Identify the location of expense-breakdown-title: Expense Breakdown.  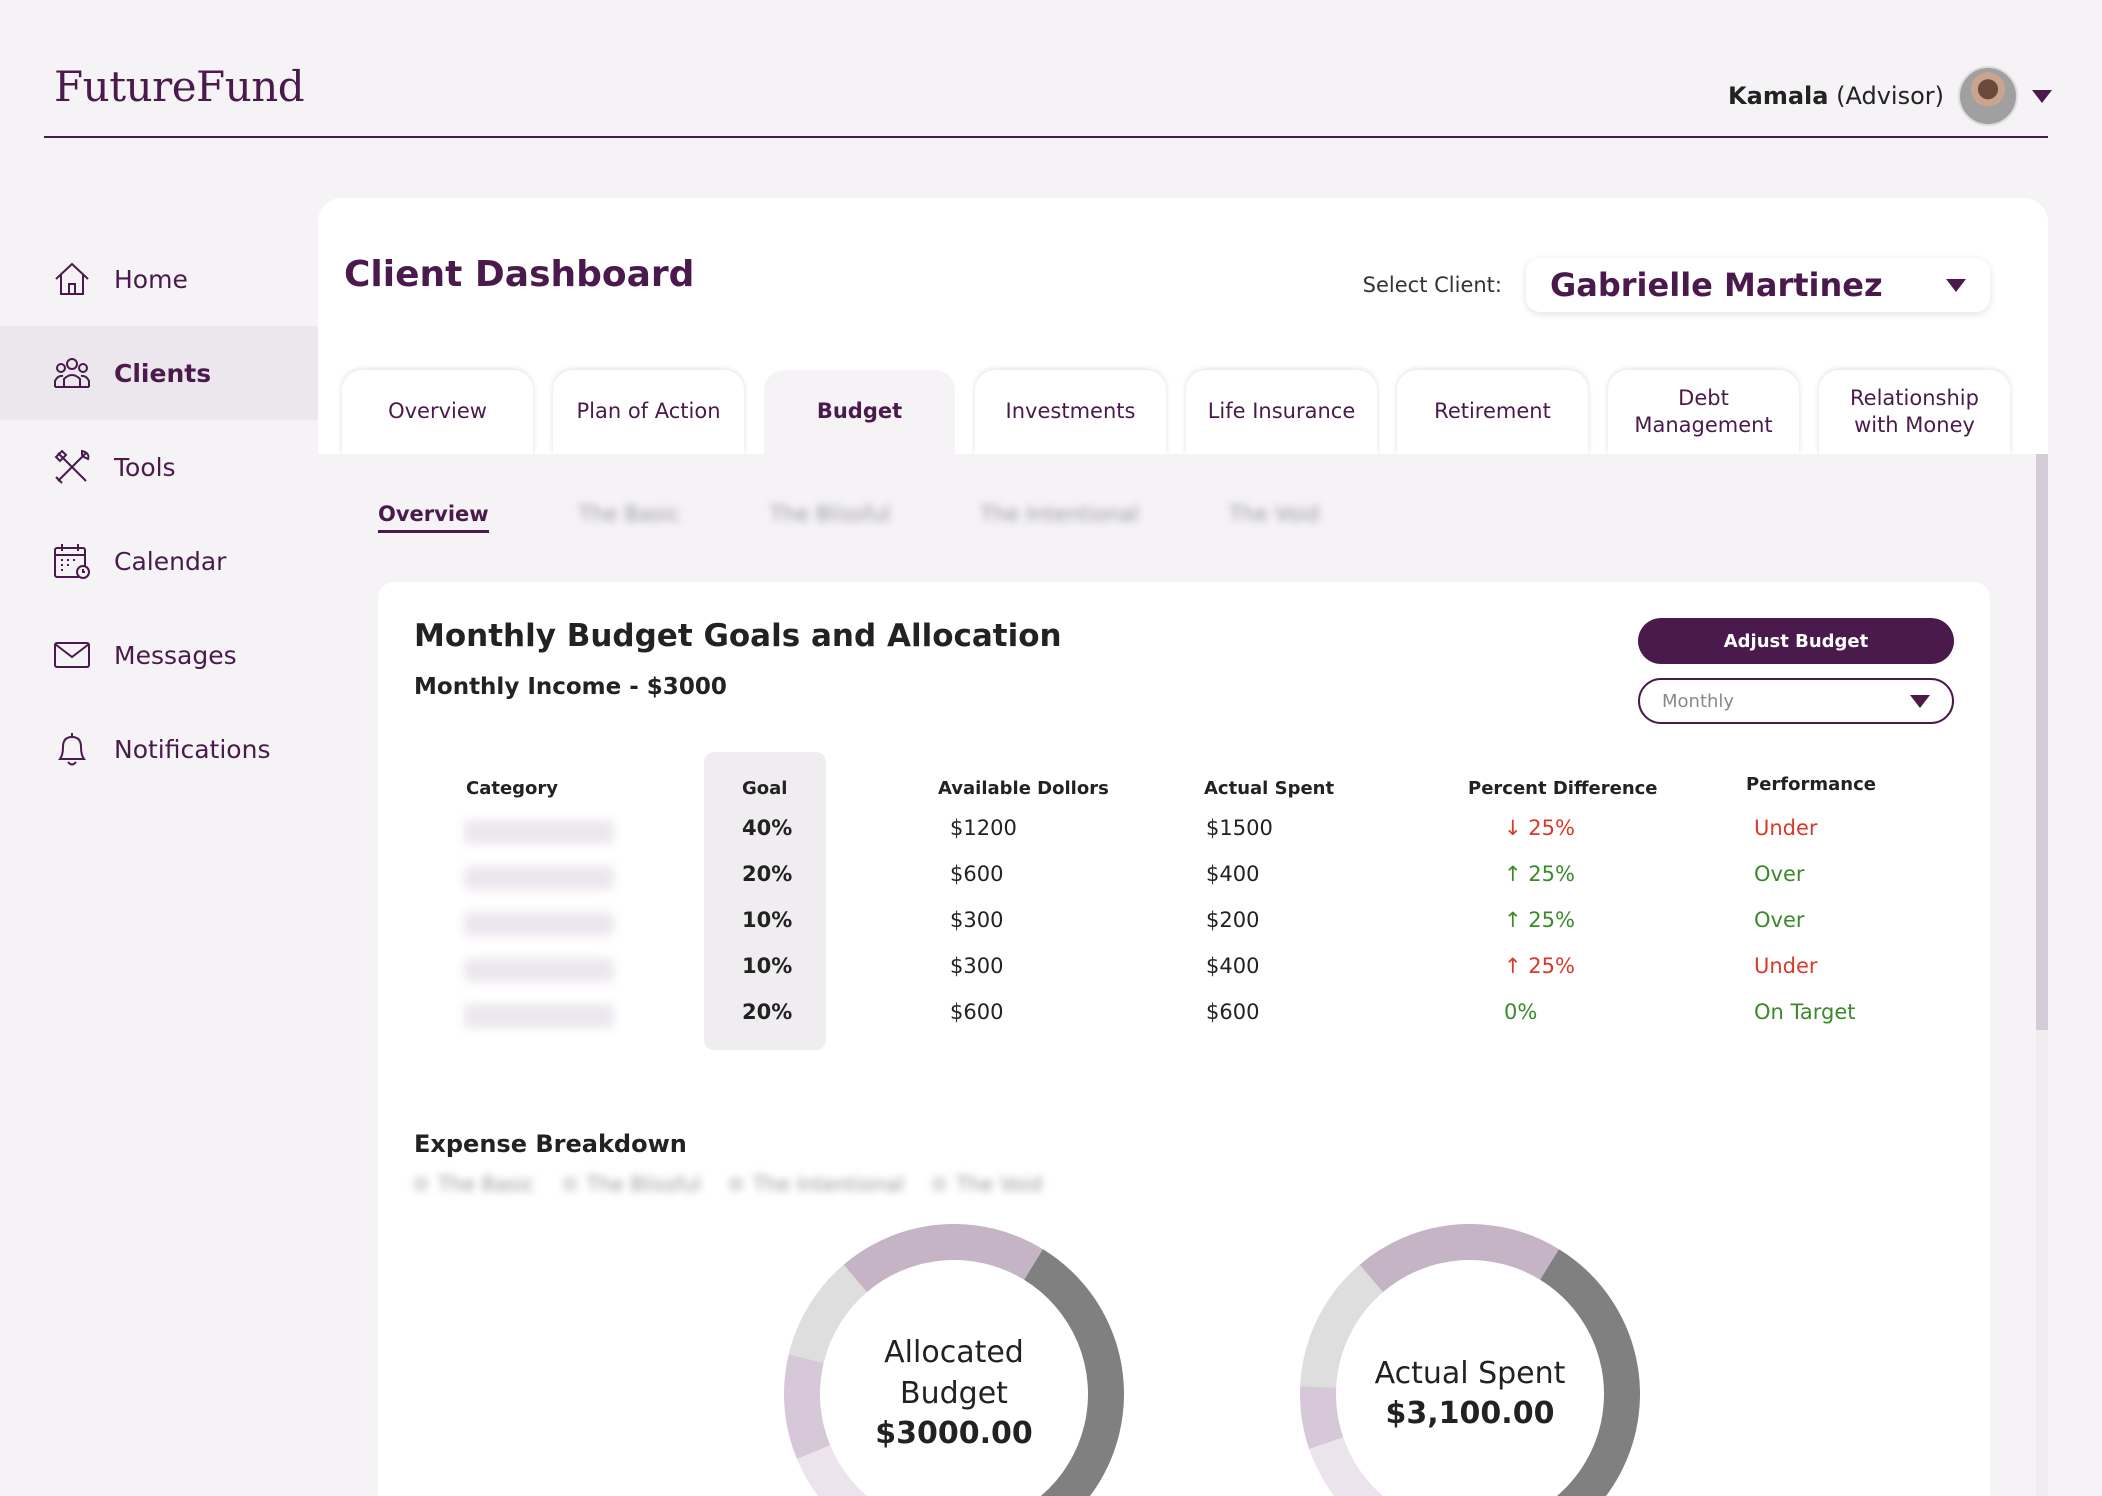
(550, 1144).